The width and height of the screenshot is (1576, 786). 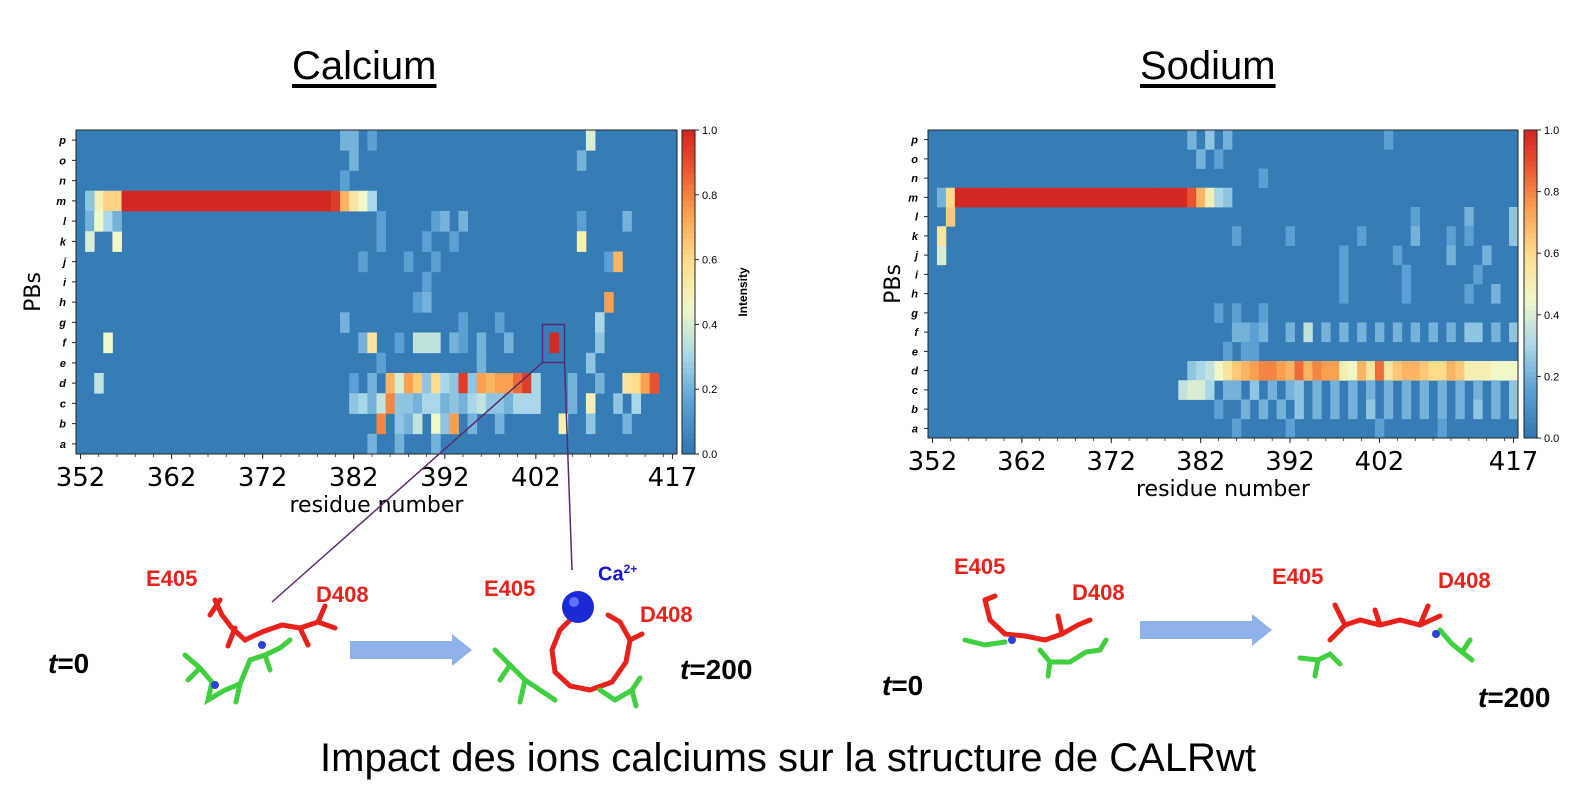 What do you see at coordinates (916, 333) in the screenshot?
I see `sodium-ytick-label: f` at bounding box center [916, 333].